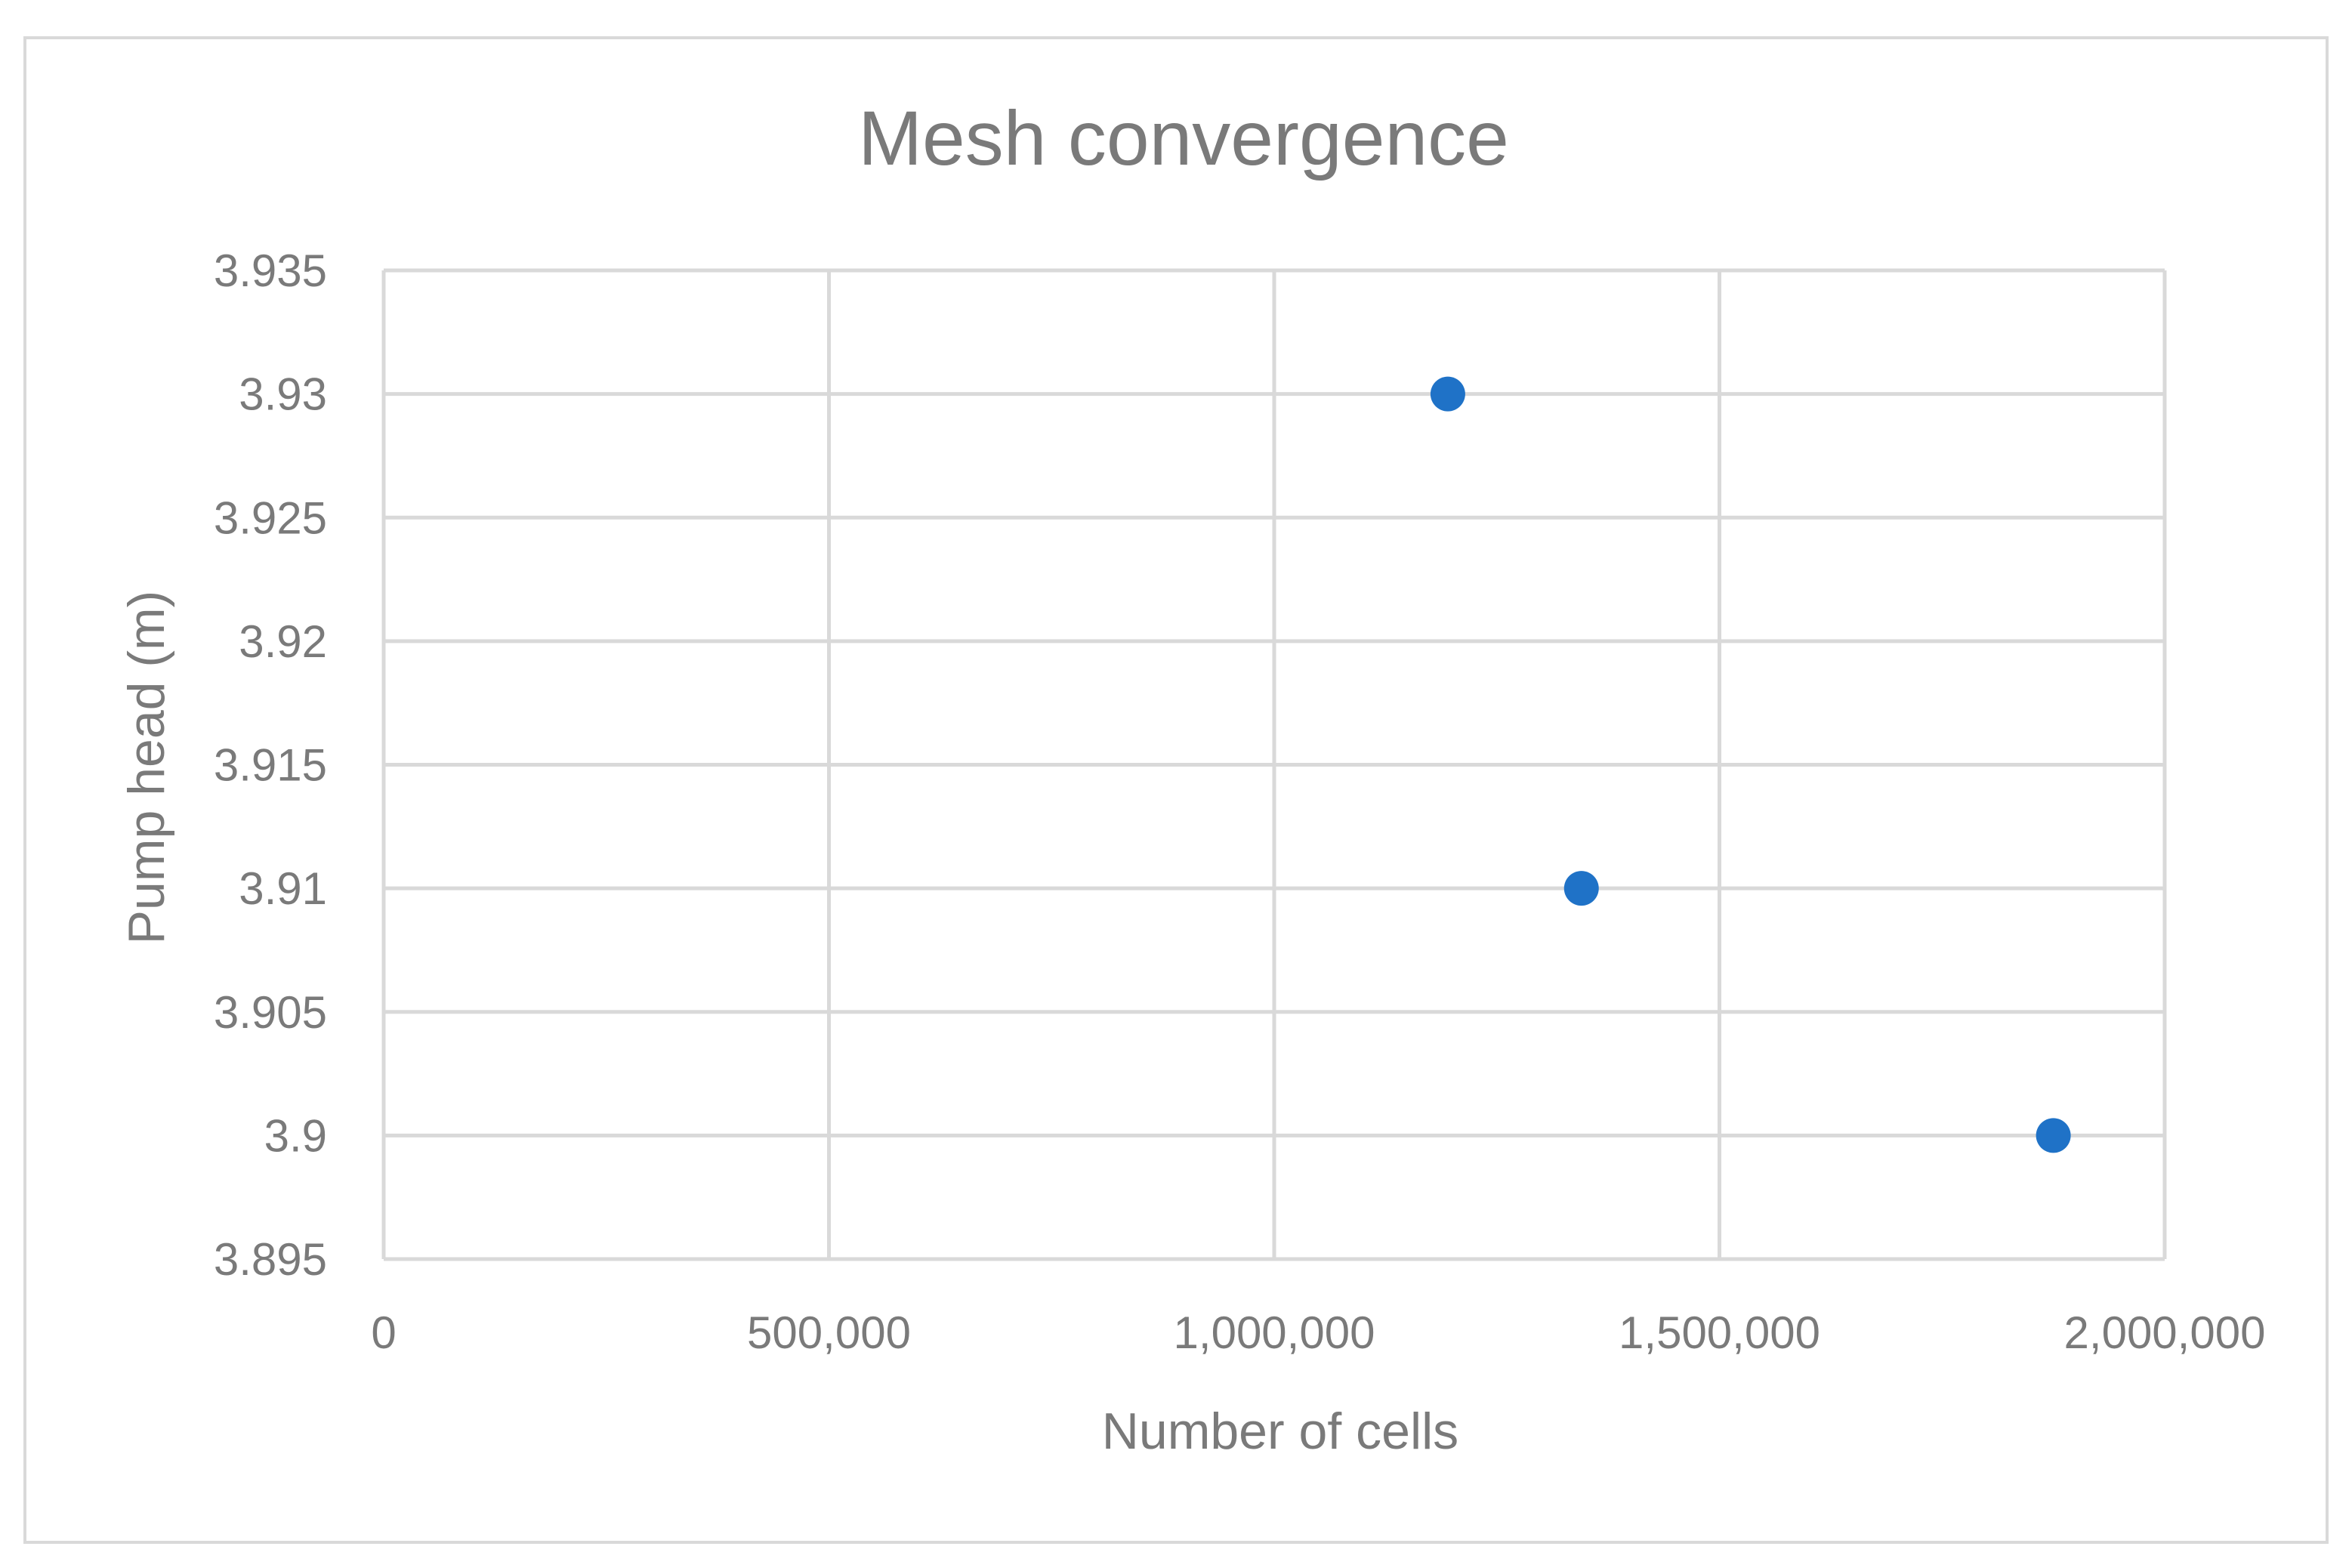 This screenshot has width=2352, height=1568. What do you see at coordinates (270, 1259) in the screenshot?
I see `y-tick-label: 3.895` at bounding box center [270, 1259].